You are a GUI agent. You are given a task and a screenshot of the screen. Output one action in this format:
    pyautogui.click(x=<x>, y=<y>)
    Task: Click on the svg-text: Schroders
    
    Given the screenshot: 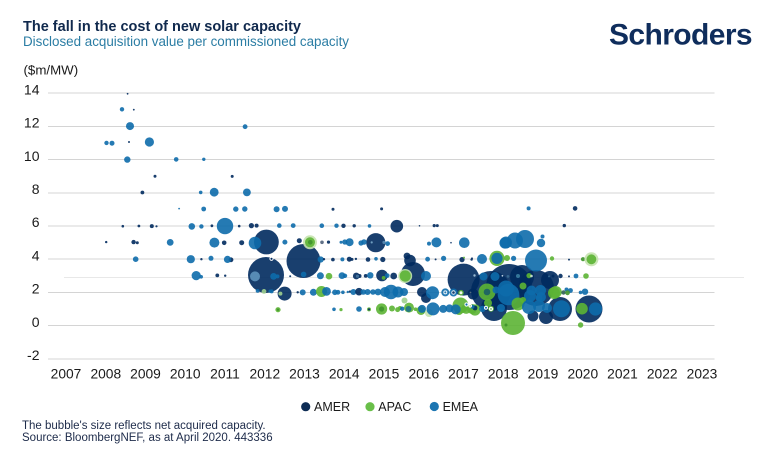 What is the action you would take?
    pyautogui.click(x=680, y=35)
    